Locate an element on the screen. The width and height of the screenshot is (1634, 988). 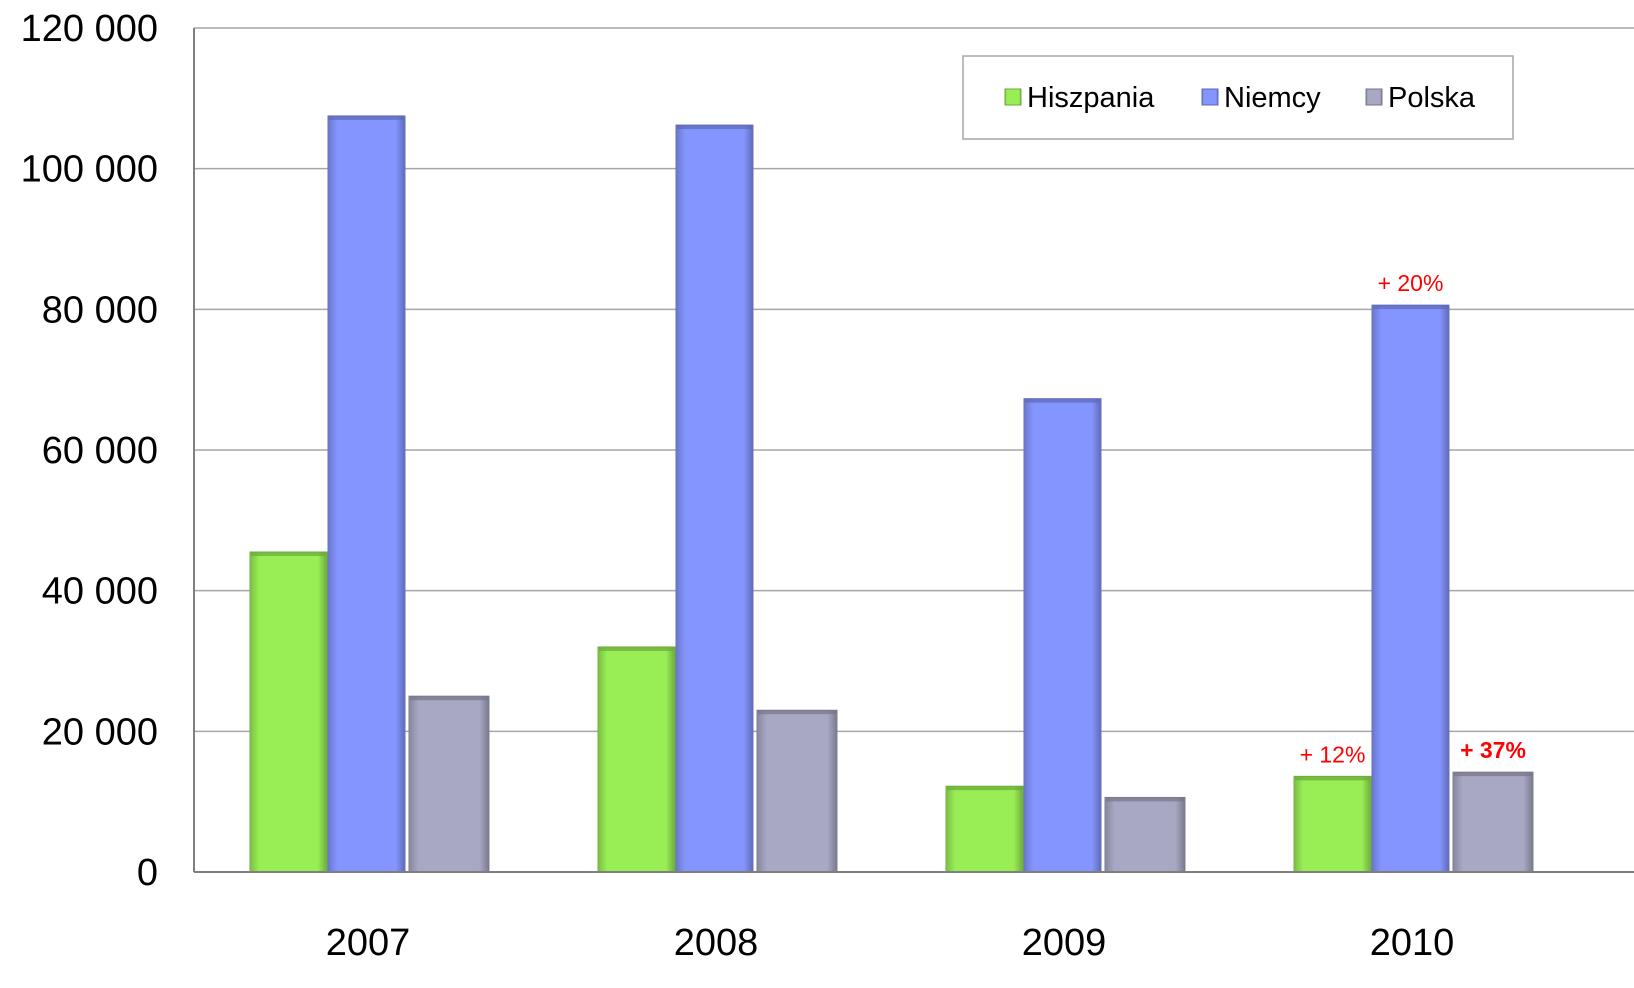
legend-label-hiszpania: Hiszpania is located at coordinates (1091, 98).